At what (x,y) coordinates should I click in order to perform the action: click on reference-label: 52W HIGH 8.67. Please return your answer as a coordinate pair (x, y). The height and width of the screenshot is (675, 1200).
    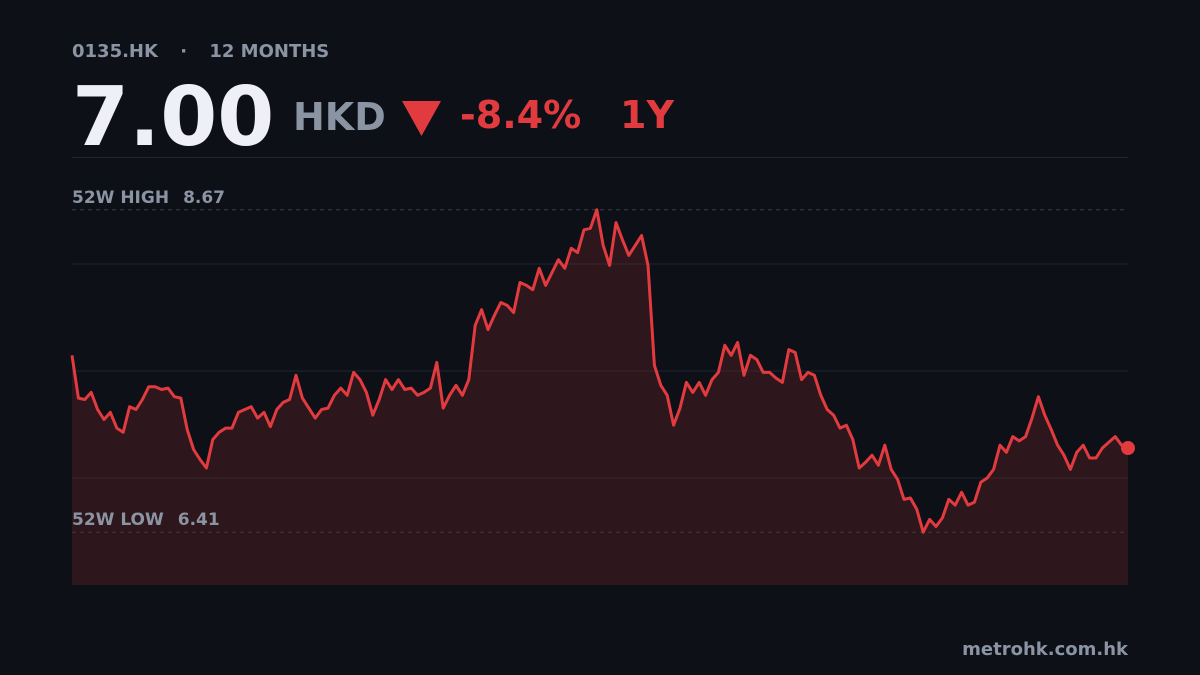
    Looking at the image, I should click on (148, 198).